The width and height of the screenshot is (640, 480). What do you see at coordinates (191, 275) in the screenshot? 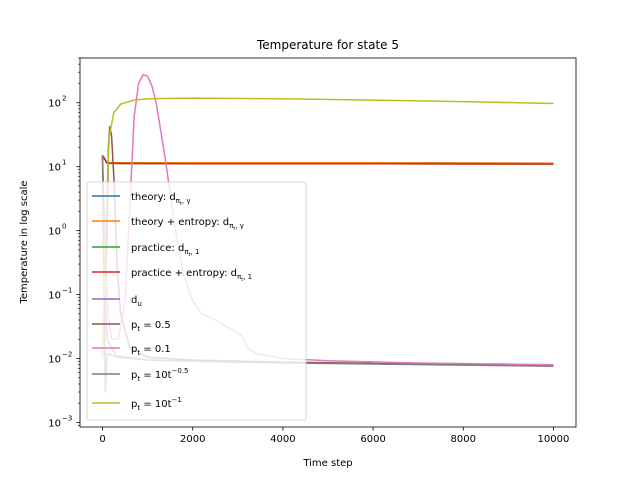
I see `legend-label-3: practice + entropy: dπt, 1` at bounding box center [191, 275].